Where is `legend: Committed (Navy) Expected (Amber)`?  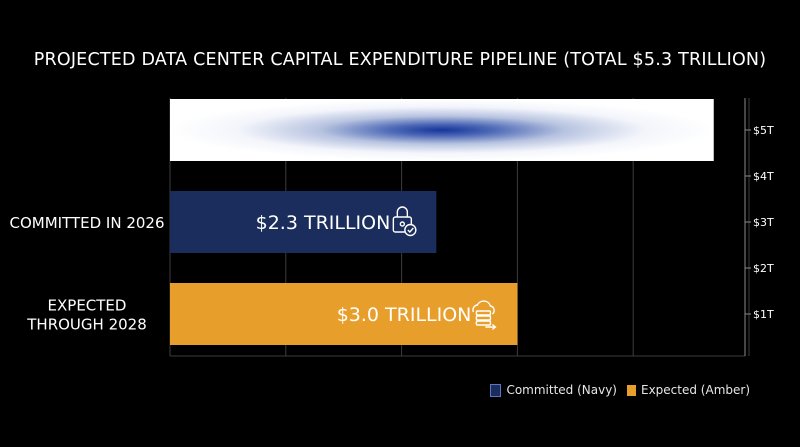 legend: Committed (Navy) Expected (Amber) is located at coordinates (620, 390).